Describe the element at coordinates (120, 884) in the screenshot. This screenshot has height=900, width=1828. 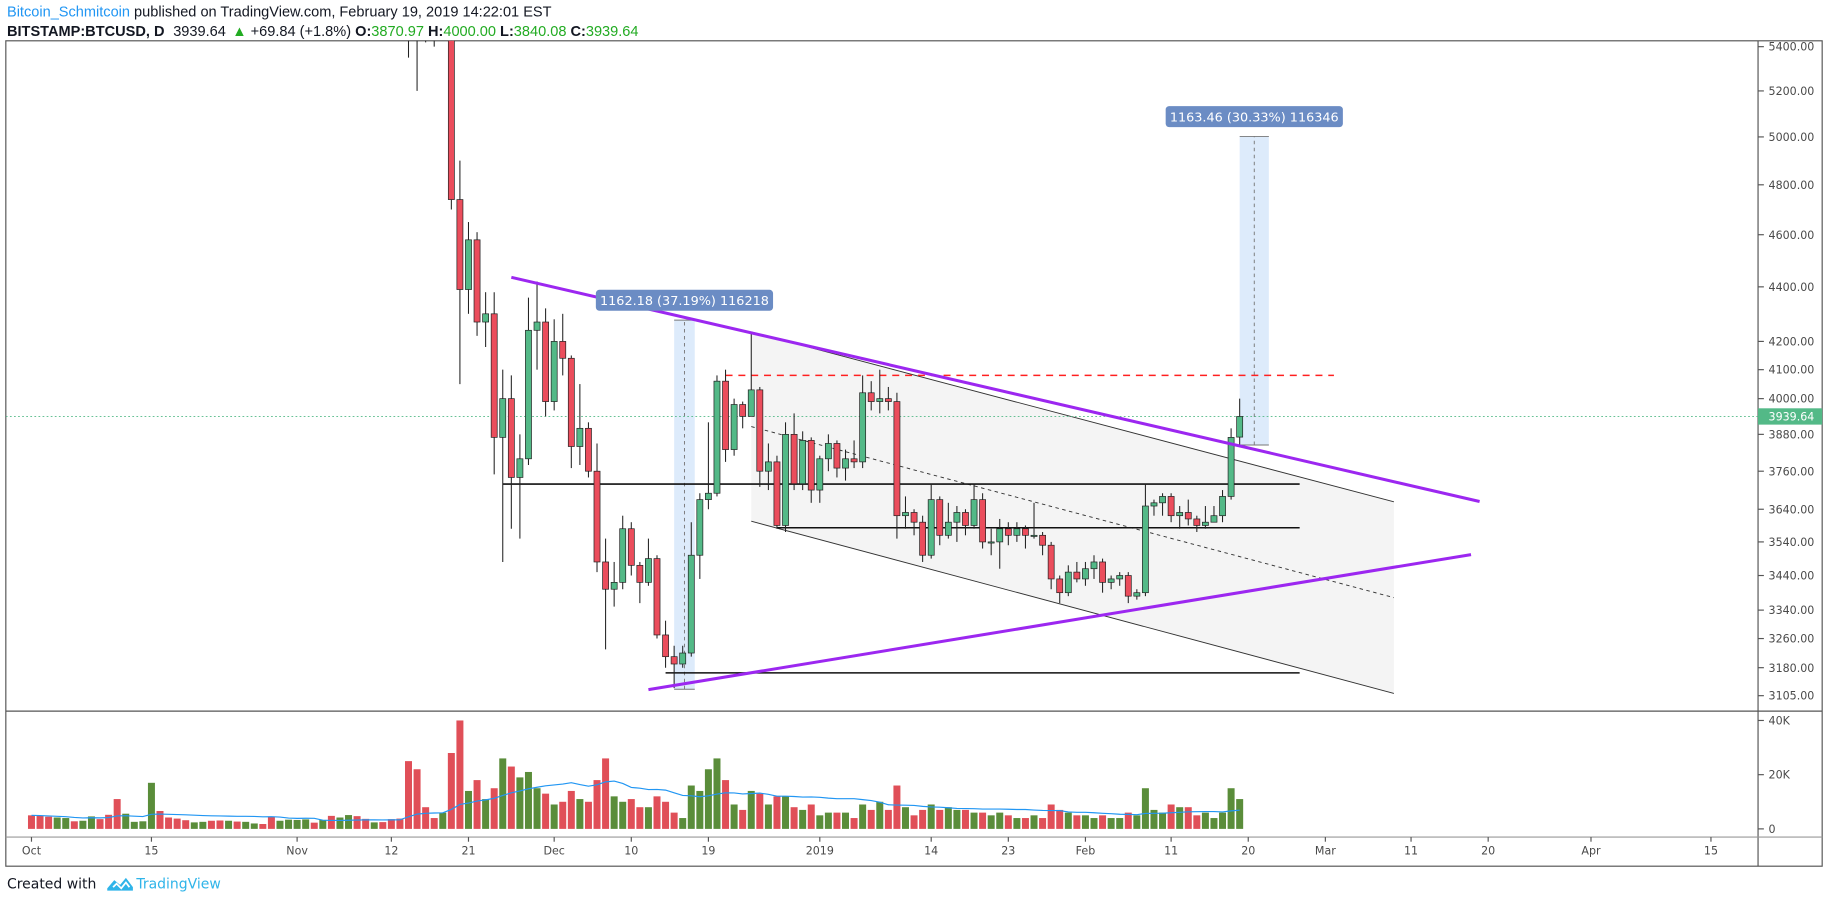
I see `tradingview-logo-icon` at that location.